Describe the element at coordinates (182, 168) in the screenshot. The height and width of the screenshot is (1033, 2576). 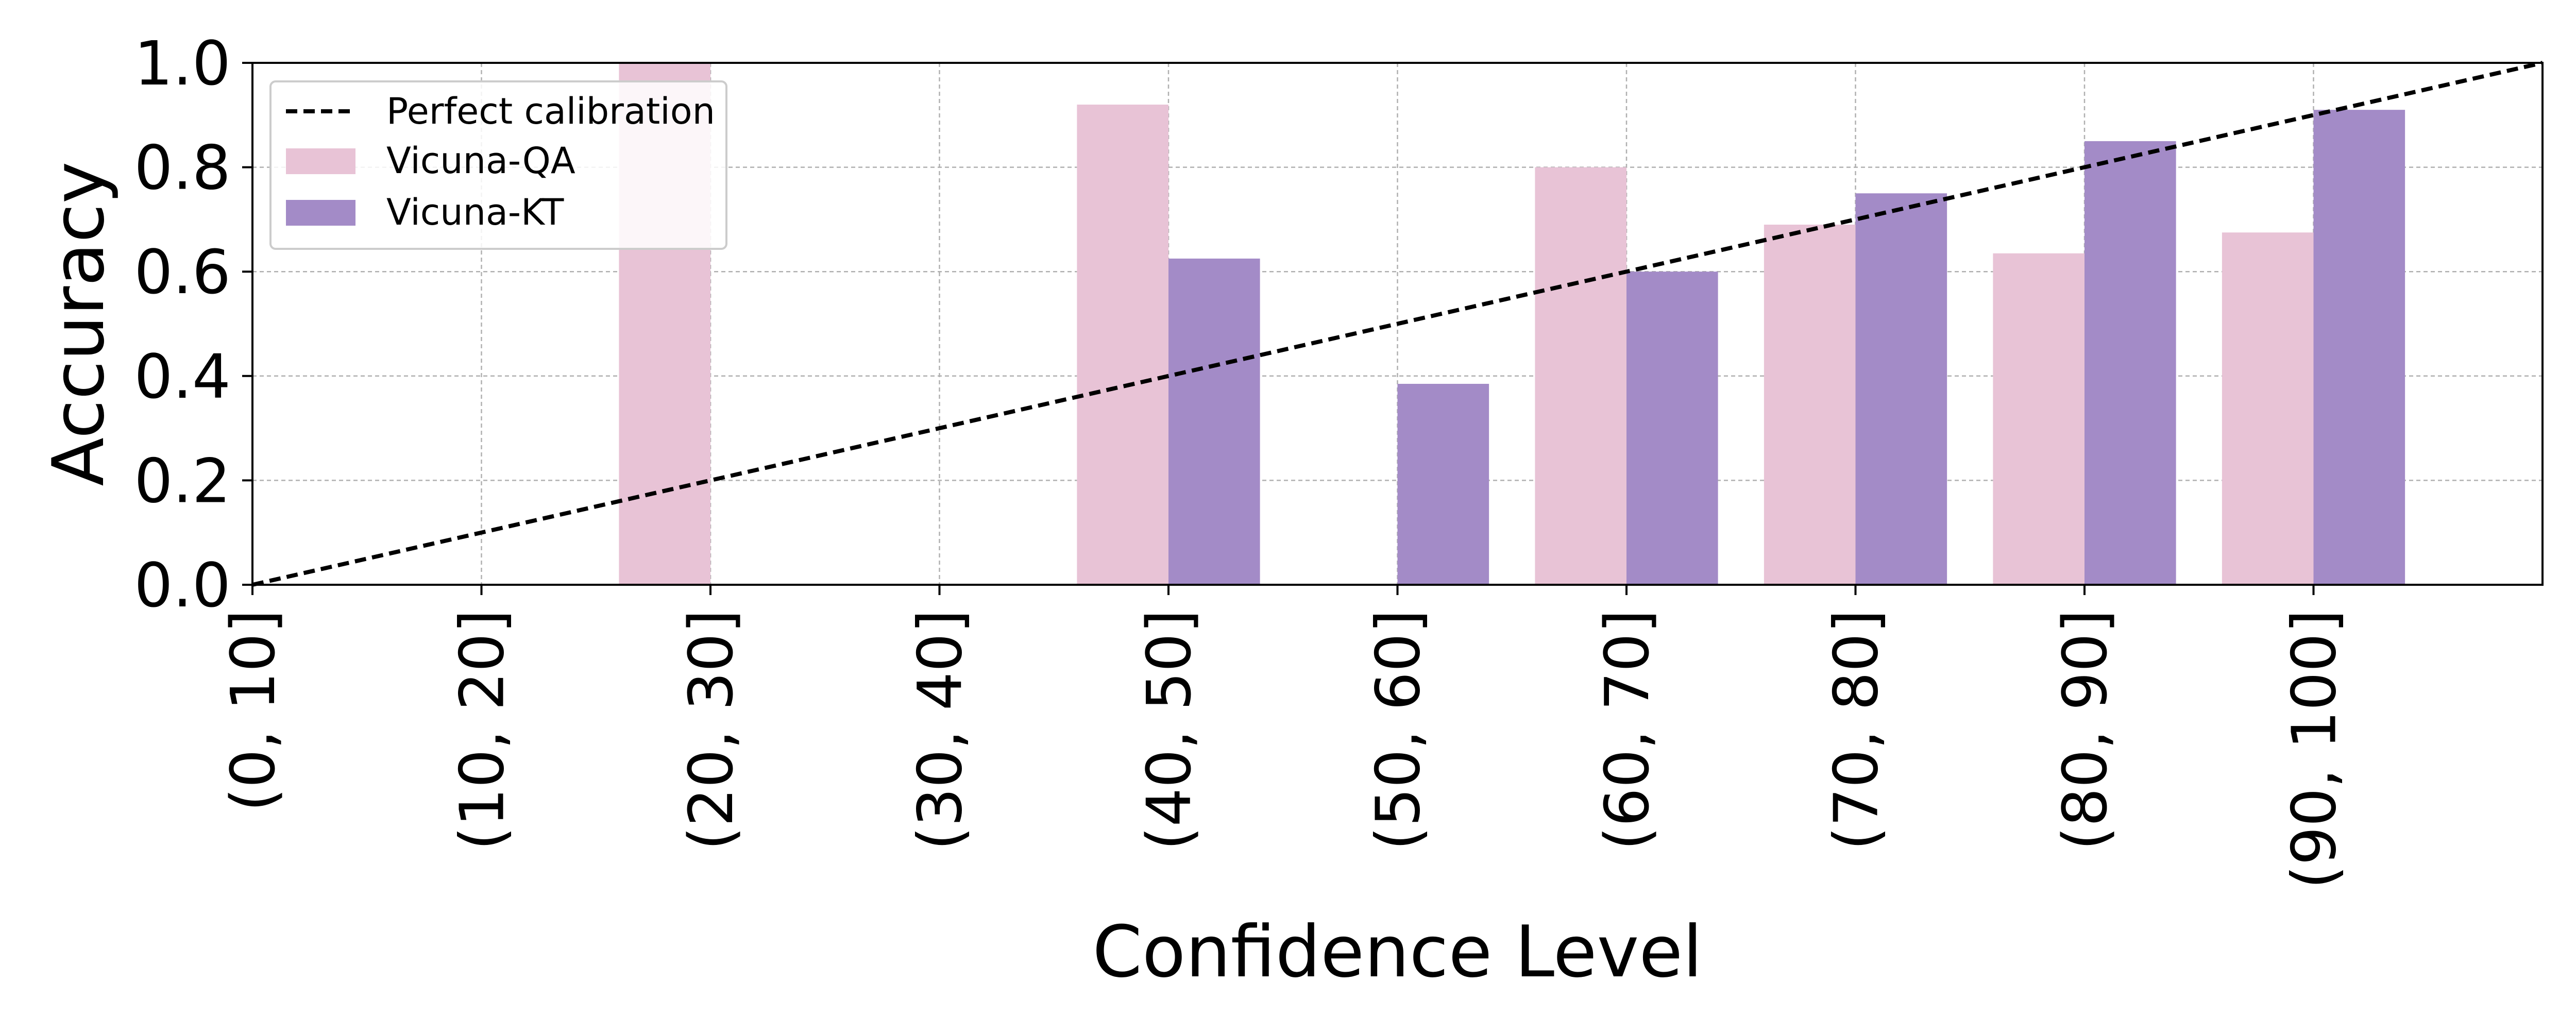
I see `y-tick-label: 0.8` at that location.